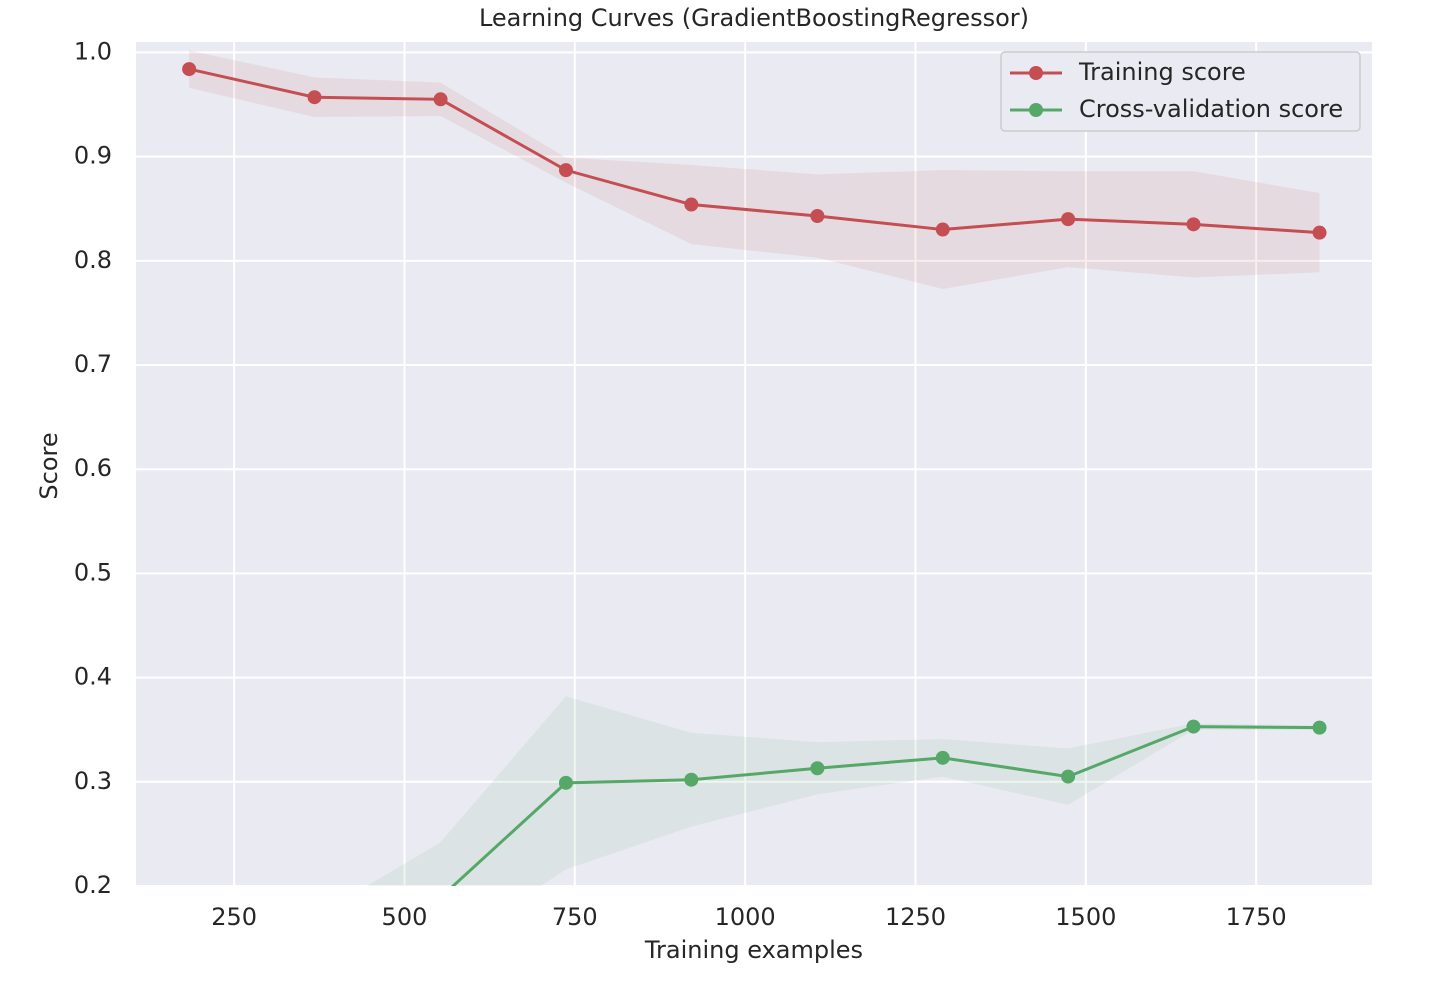 The image size is (1433, 982). I want to click on legend-label: Cross-validation score, so click(1211, 109).